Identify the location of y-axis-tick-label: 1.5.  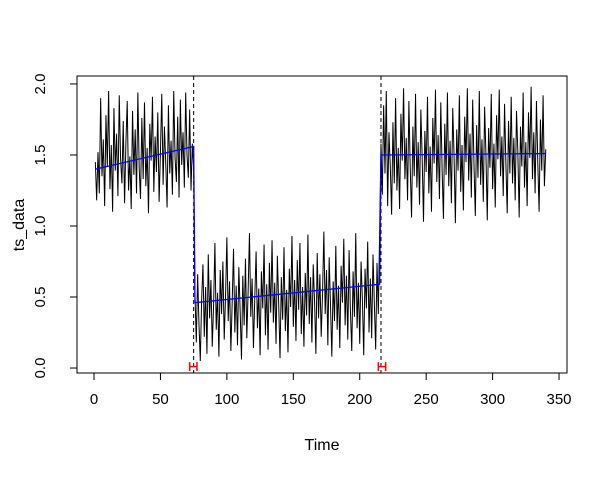
(40, 155).